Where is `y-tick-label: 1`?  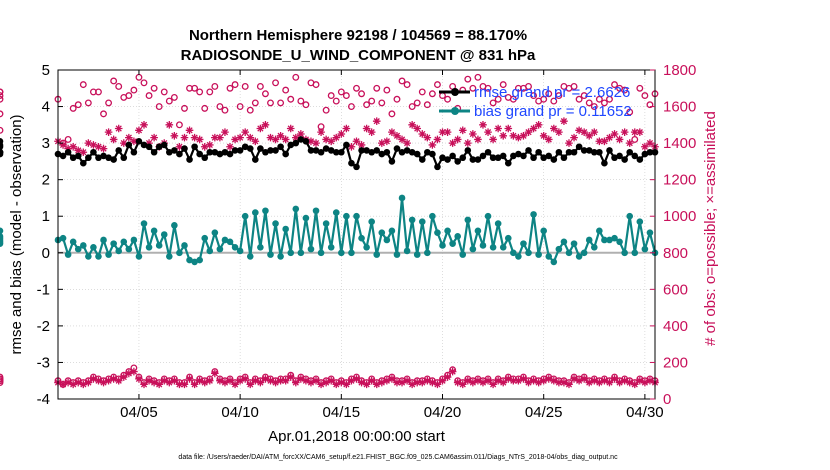
y-tick-label: 1 is located at coordinates (46, 216).